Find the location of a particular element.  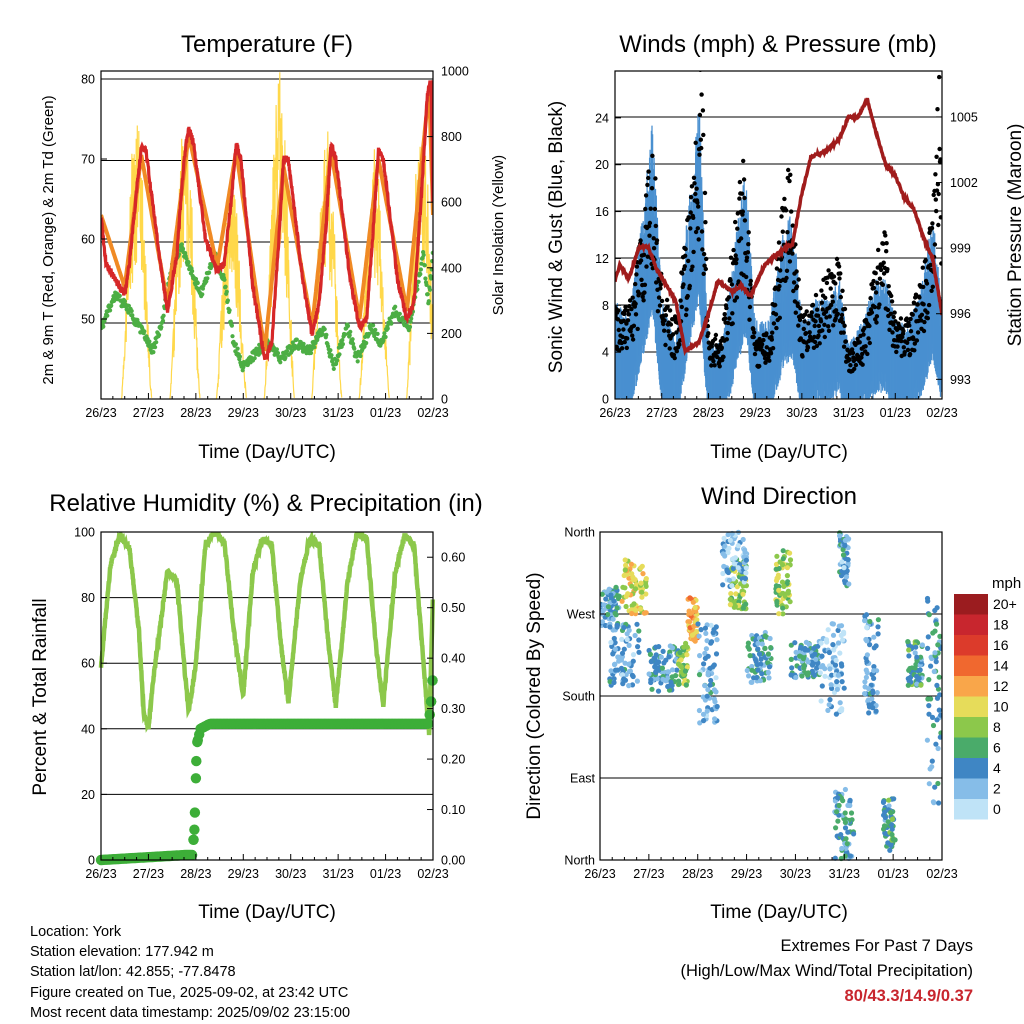

precip-series is located at coordinates (266, 770).